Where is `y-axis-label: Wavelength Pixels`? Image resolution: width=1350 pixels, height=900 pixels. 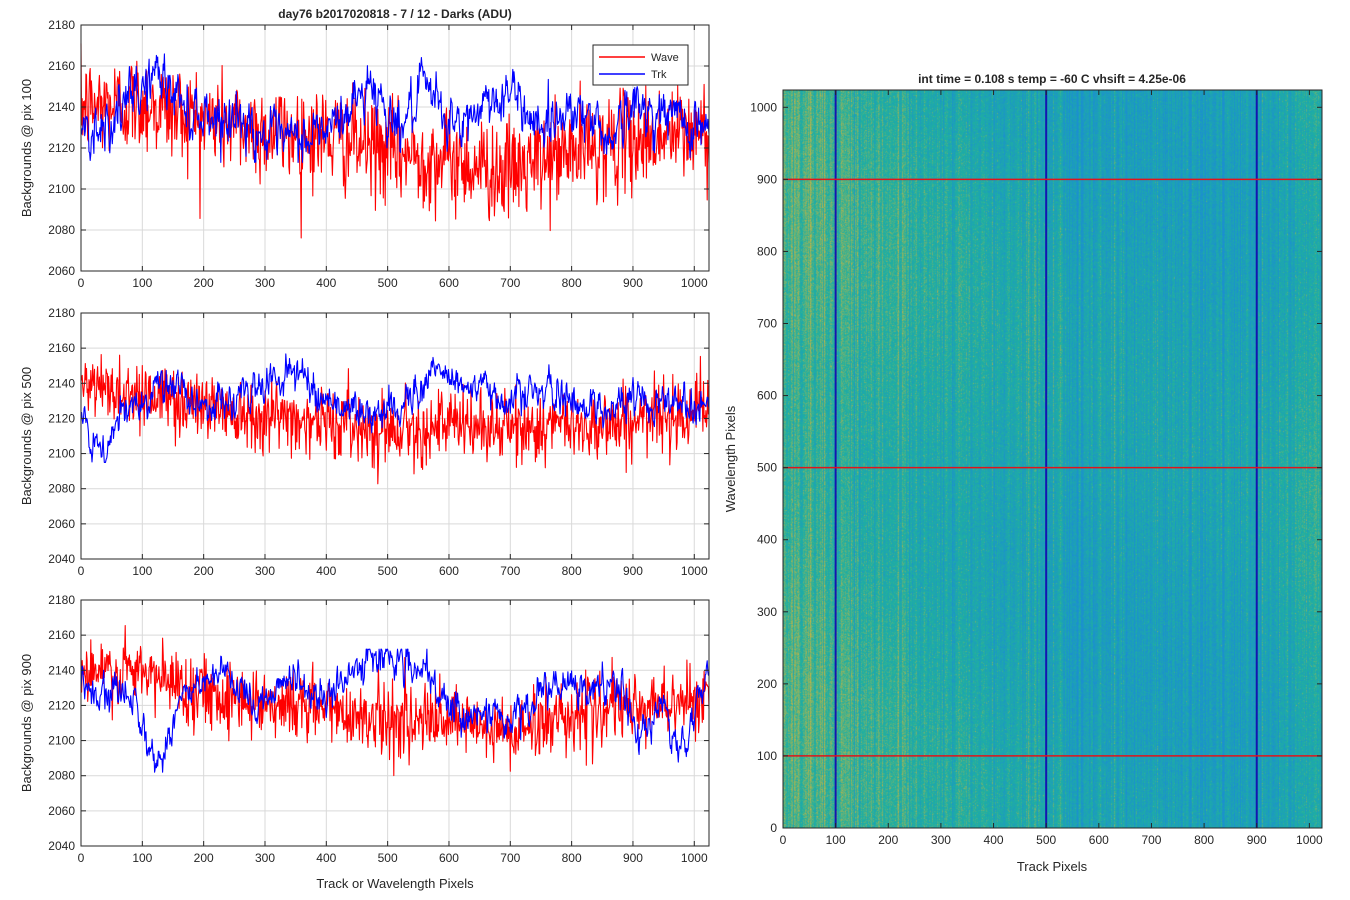
y-axis-label: Wavelength Pixels is located at coordinates (730, 458).